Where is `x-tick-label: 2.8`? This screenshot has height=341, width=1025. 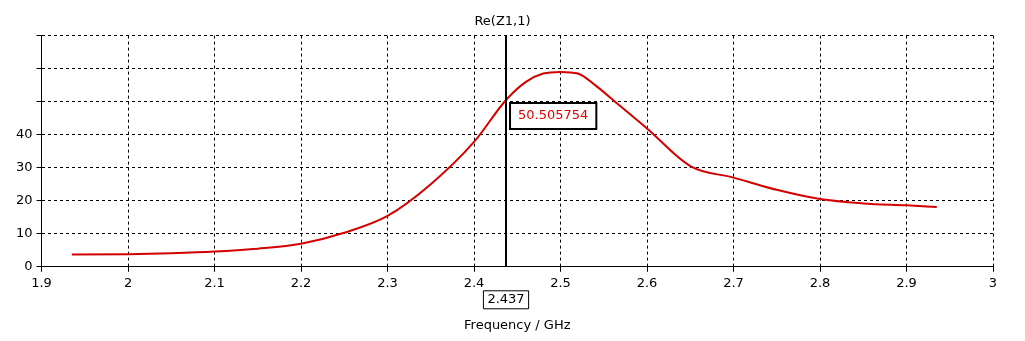 x-tick-label: 2.8 is located at coordinates (820, 282).